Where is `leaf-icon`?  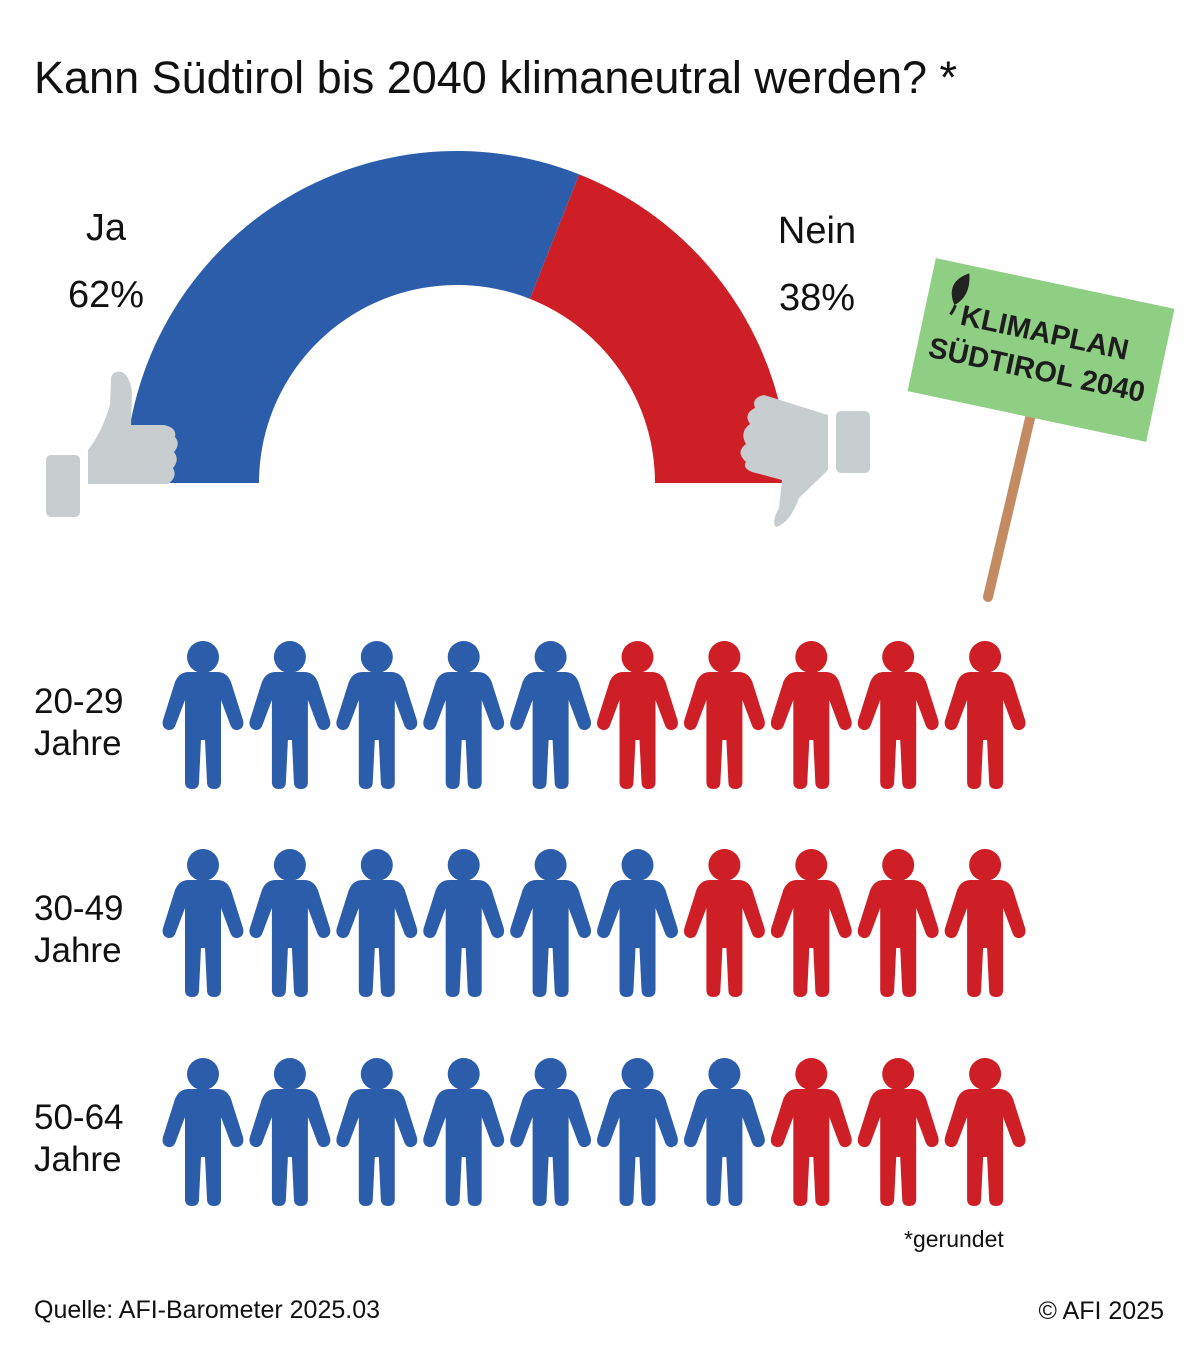
leaf-icon is located at coordinates (959, 294).